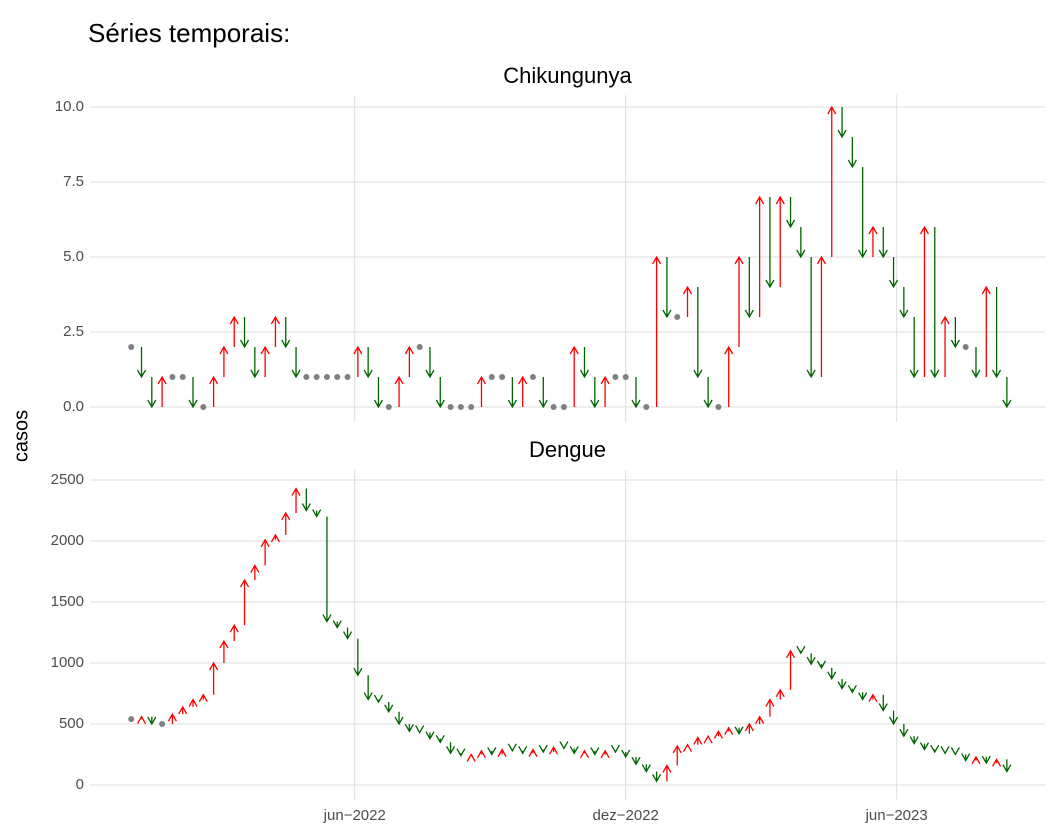 The image size is (1059, 824). I want to click on panel-title: Dengue, so click(567, 449).